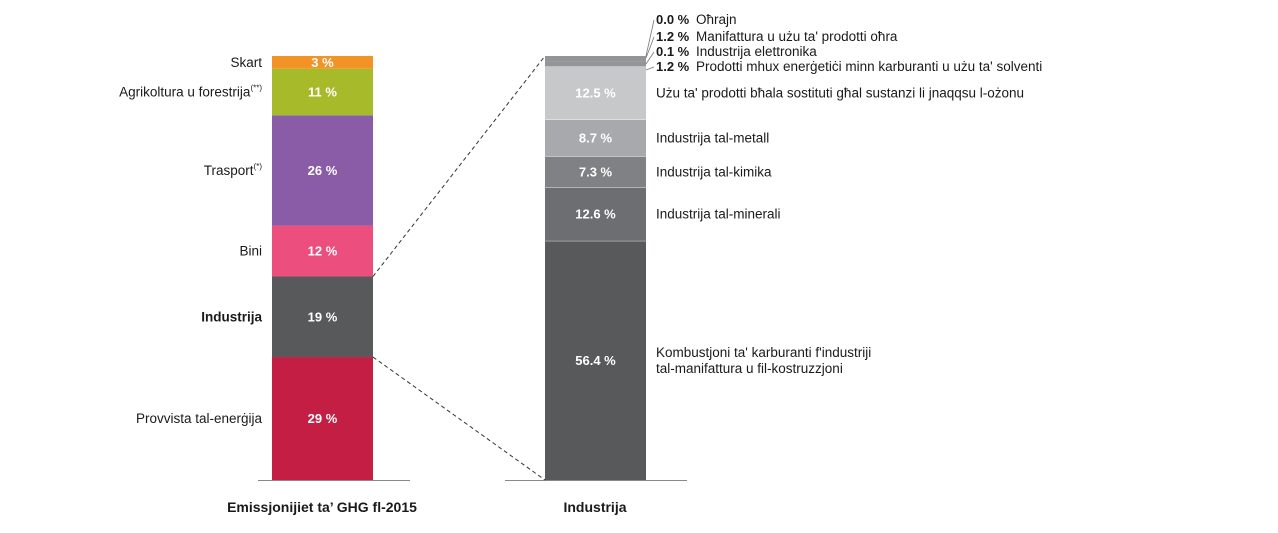  What do you see at coordinates (650, 68) in the screenshot?
I see `leader-line-prodotti-mhux-energ-etic-i-minn-karburanti-u-uz-u-ta-solventi` at bounding box center [650, 68].